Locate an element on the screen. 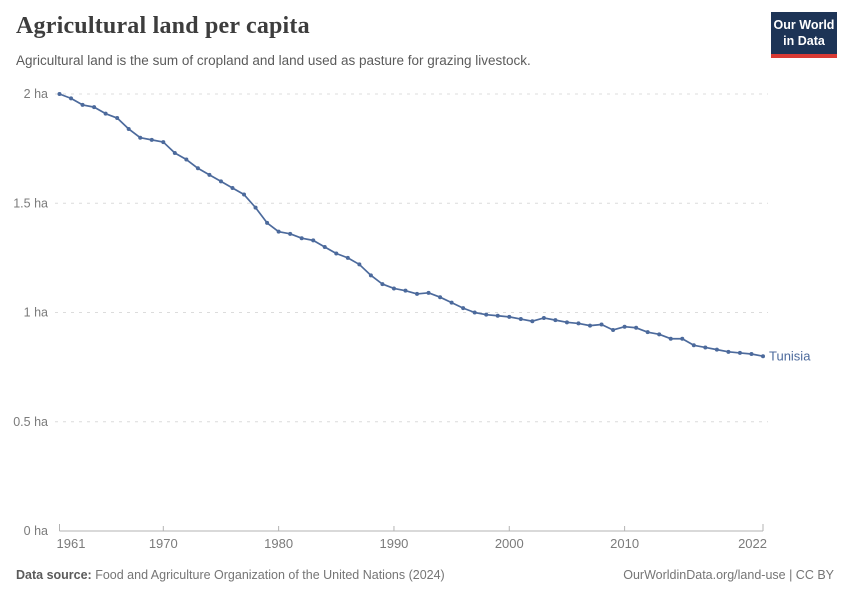 The width and height of the screenshot is (850, 600). x-axis-tick-label: 2022 is located at coordinates (752, 543).